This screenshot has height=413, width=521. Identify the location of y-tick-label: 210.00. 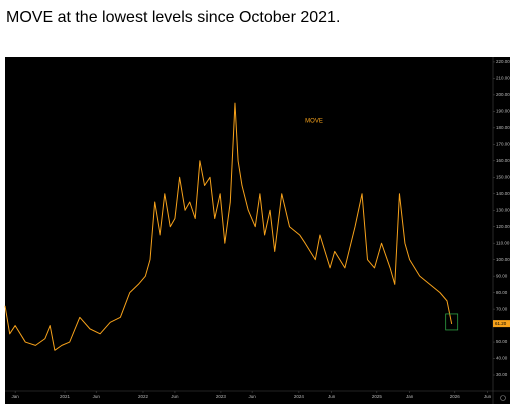
(503, 78).